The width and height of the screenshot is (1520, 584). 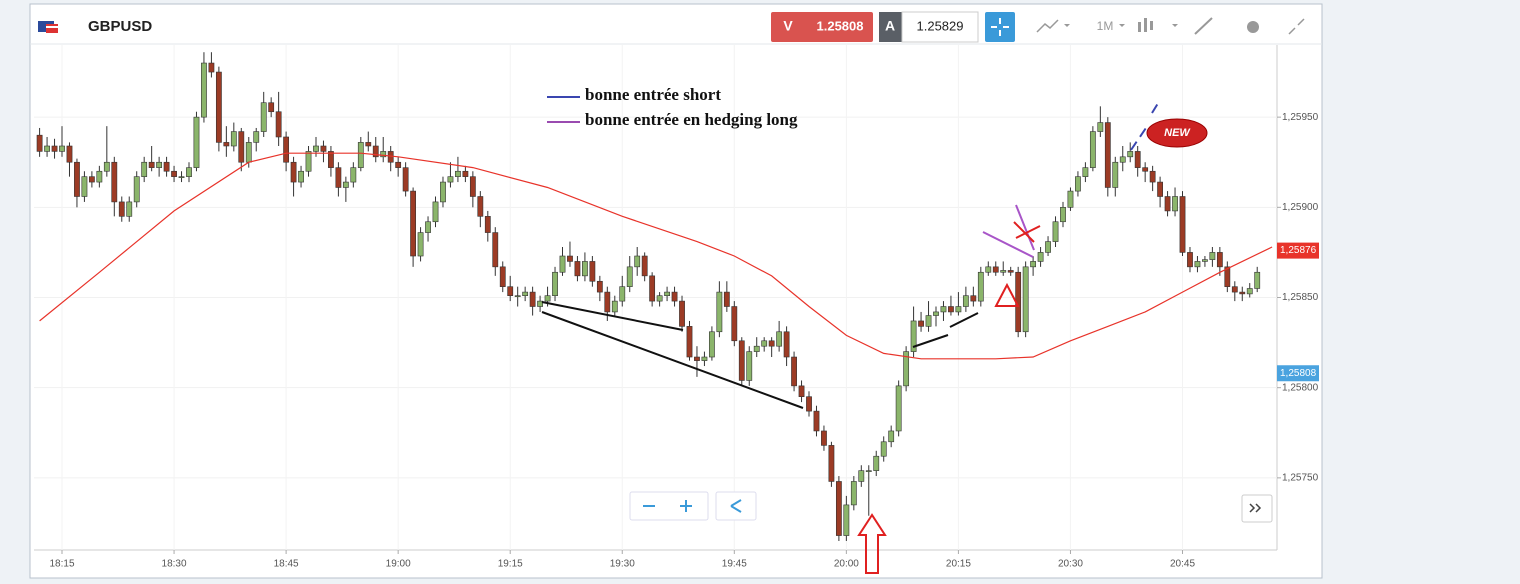 I want to click on buy-price-box, so click(x=940, y=27).